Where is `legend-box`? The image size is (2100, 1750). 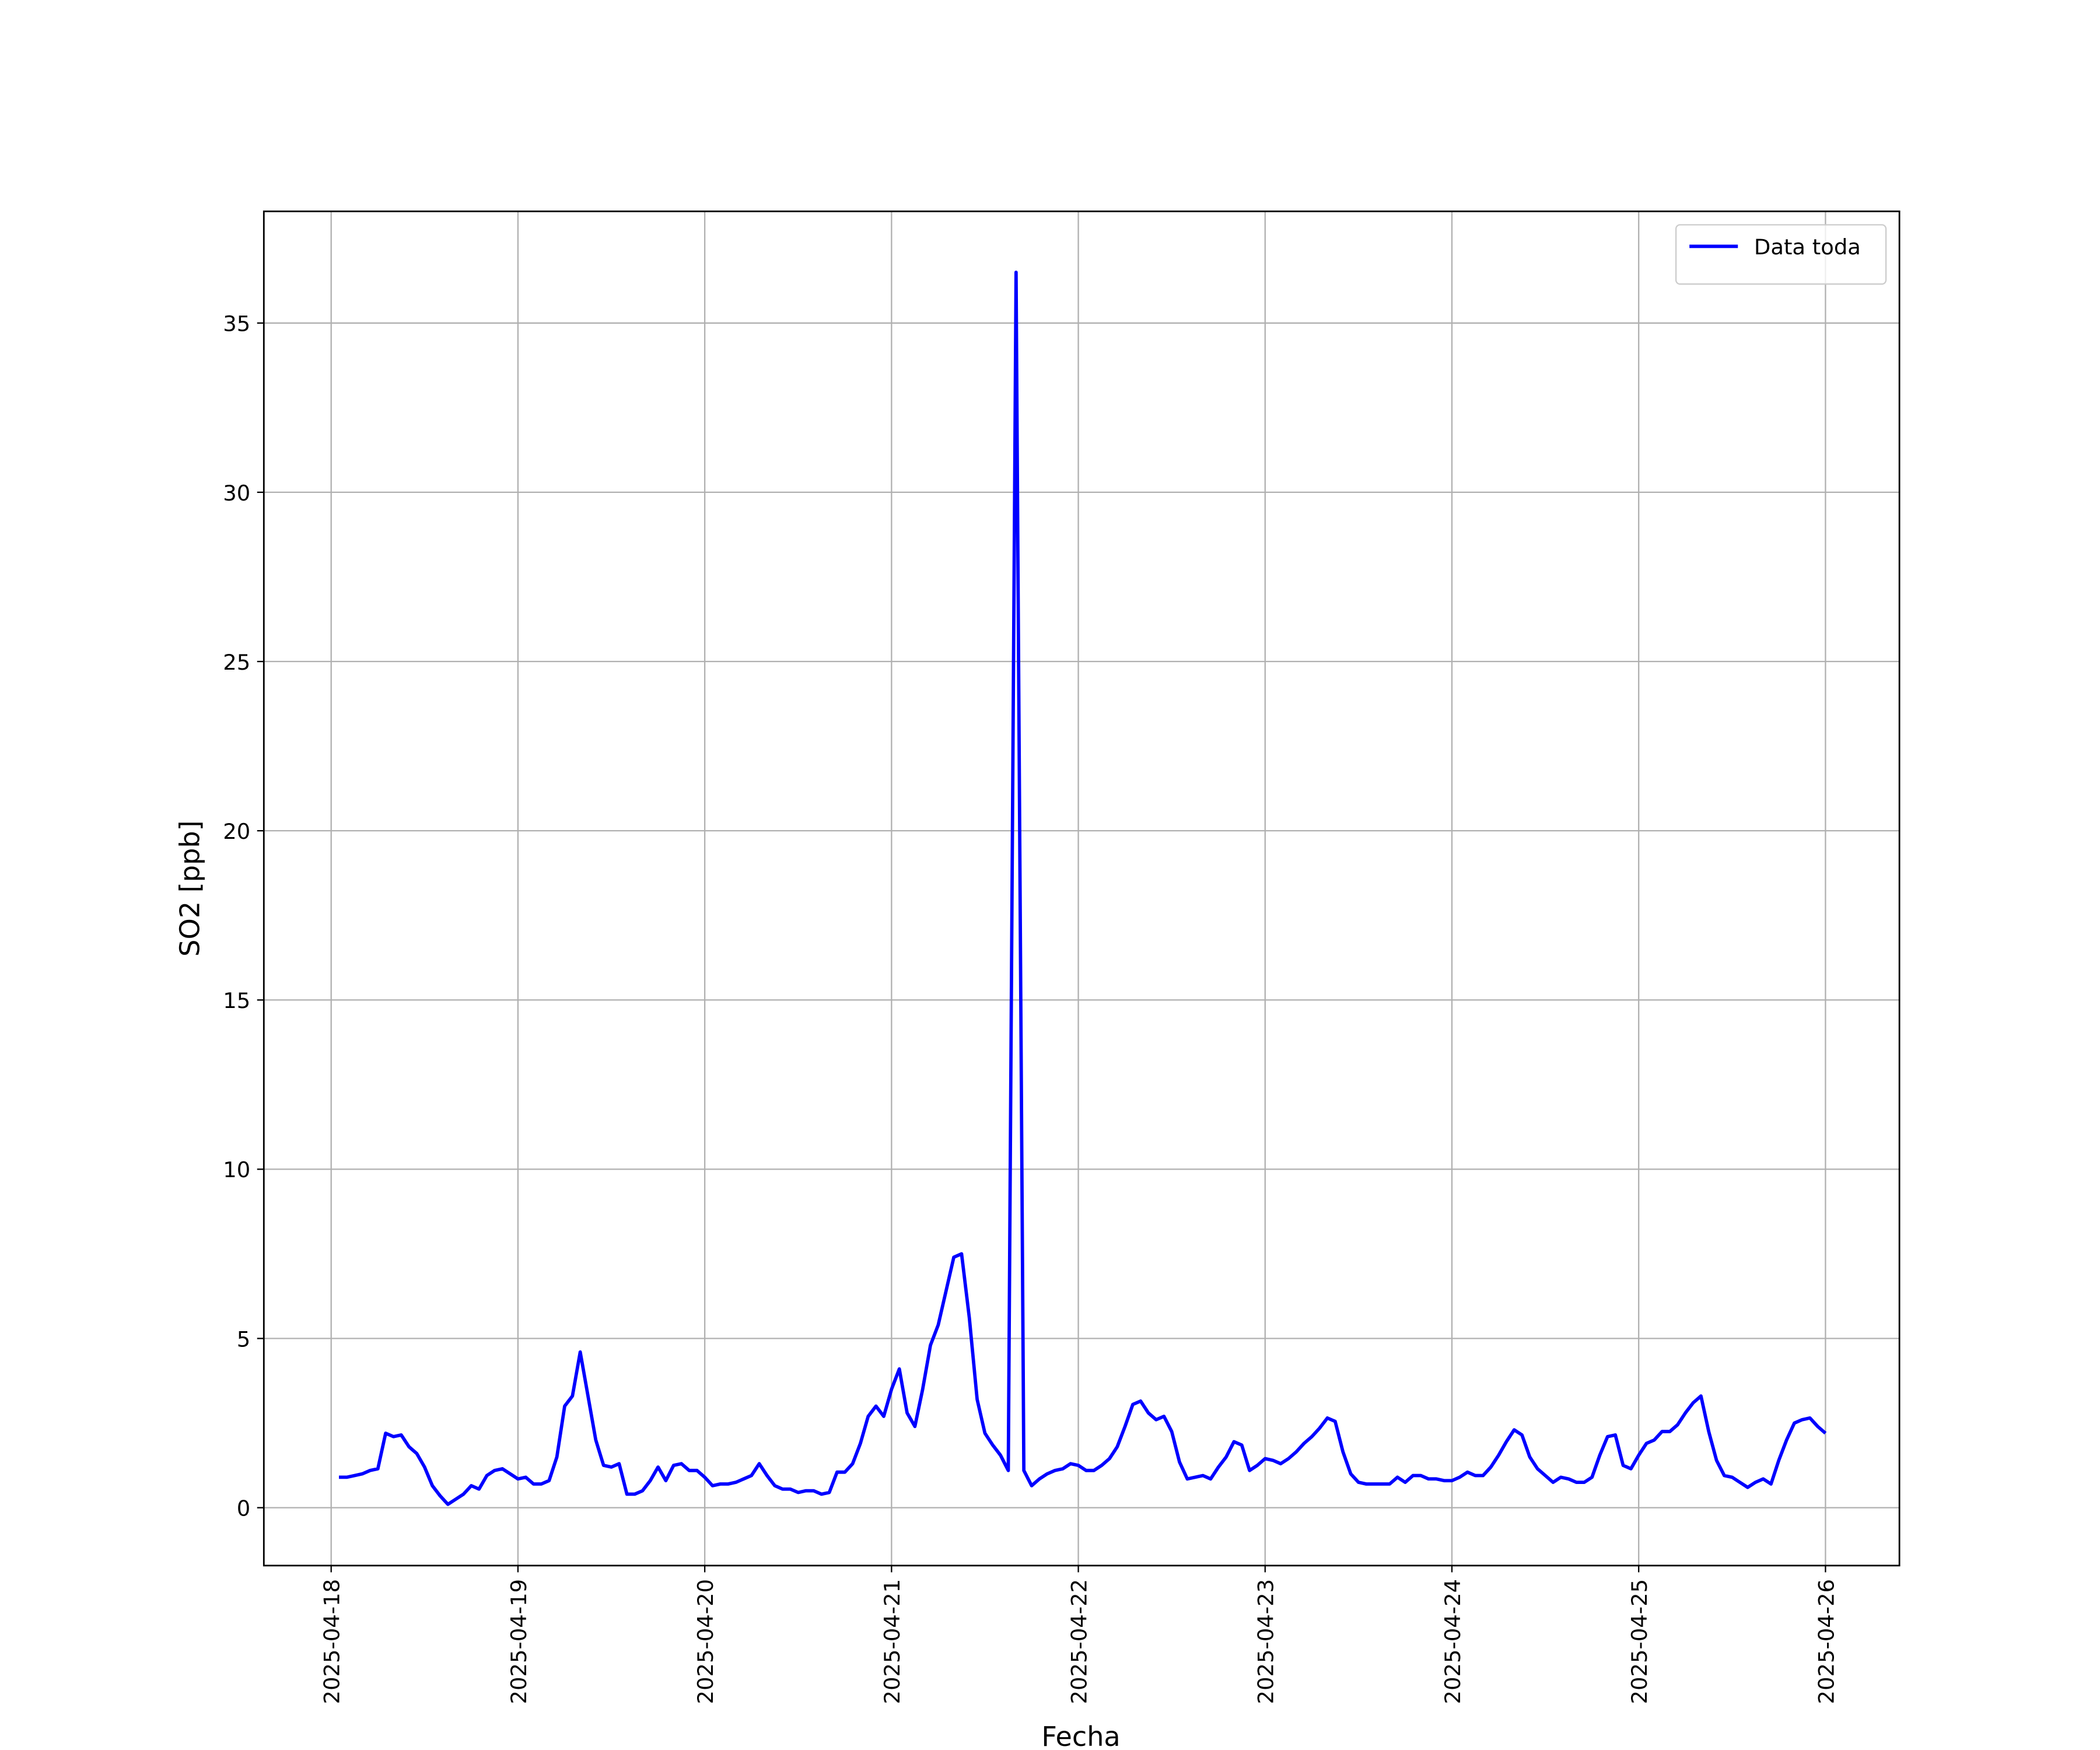 legend-box is located at coordinates (1781, 254).